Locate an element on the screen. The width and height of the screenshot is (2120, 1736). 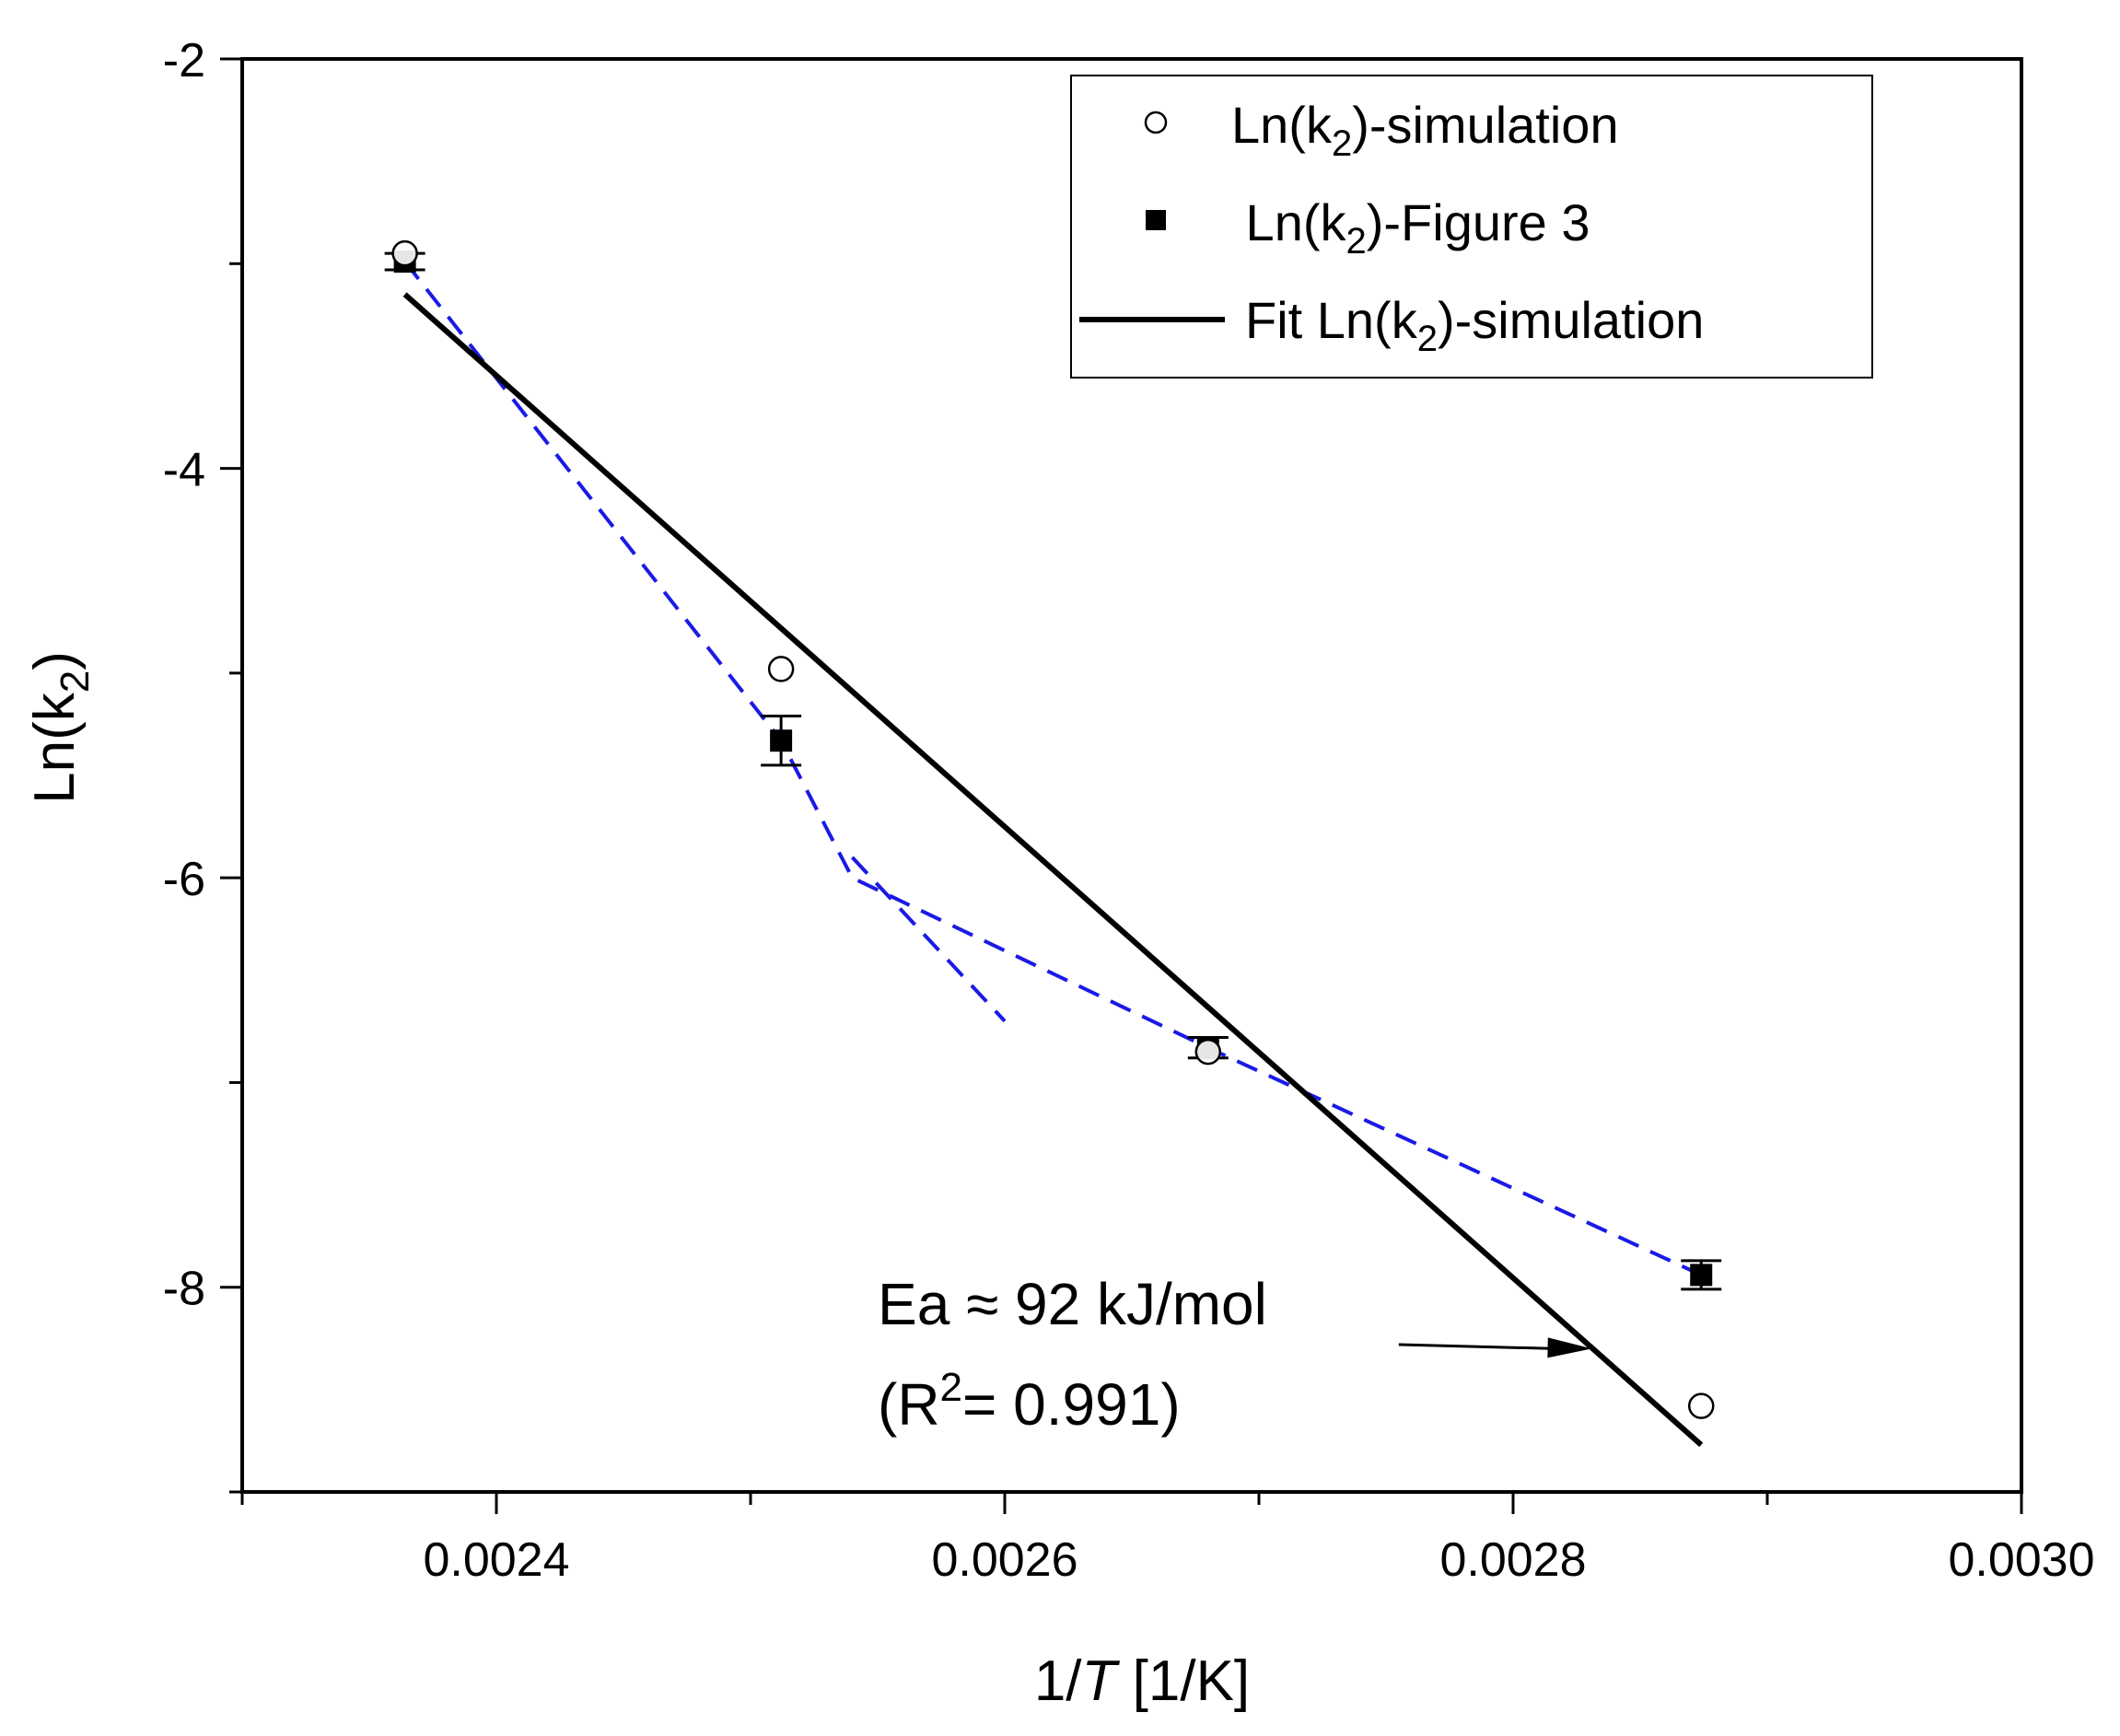
x-tick-label: 0.0028 is located at coordinates (1512, 1560).